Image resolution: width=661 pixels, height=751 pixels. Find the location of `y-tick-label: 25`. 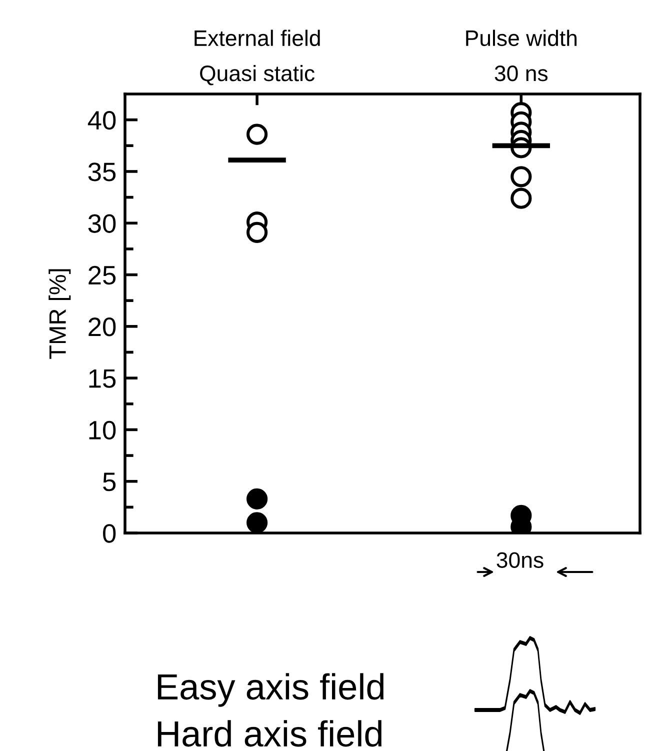

y-tick-label: 25 is located at coordinates (102, 275).